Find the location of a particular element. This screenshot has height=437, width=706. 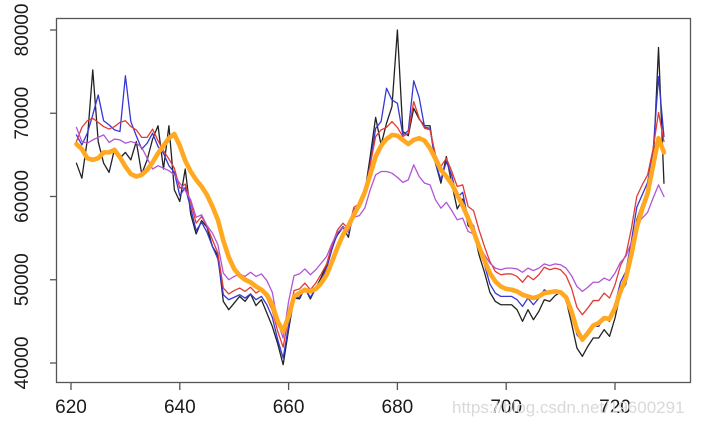

y-axis-ticks is located at coordinates (53, 196).